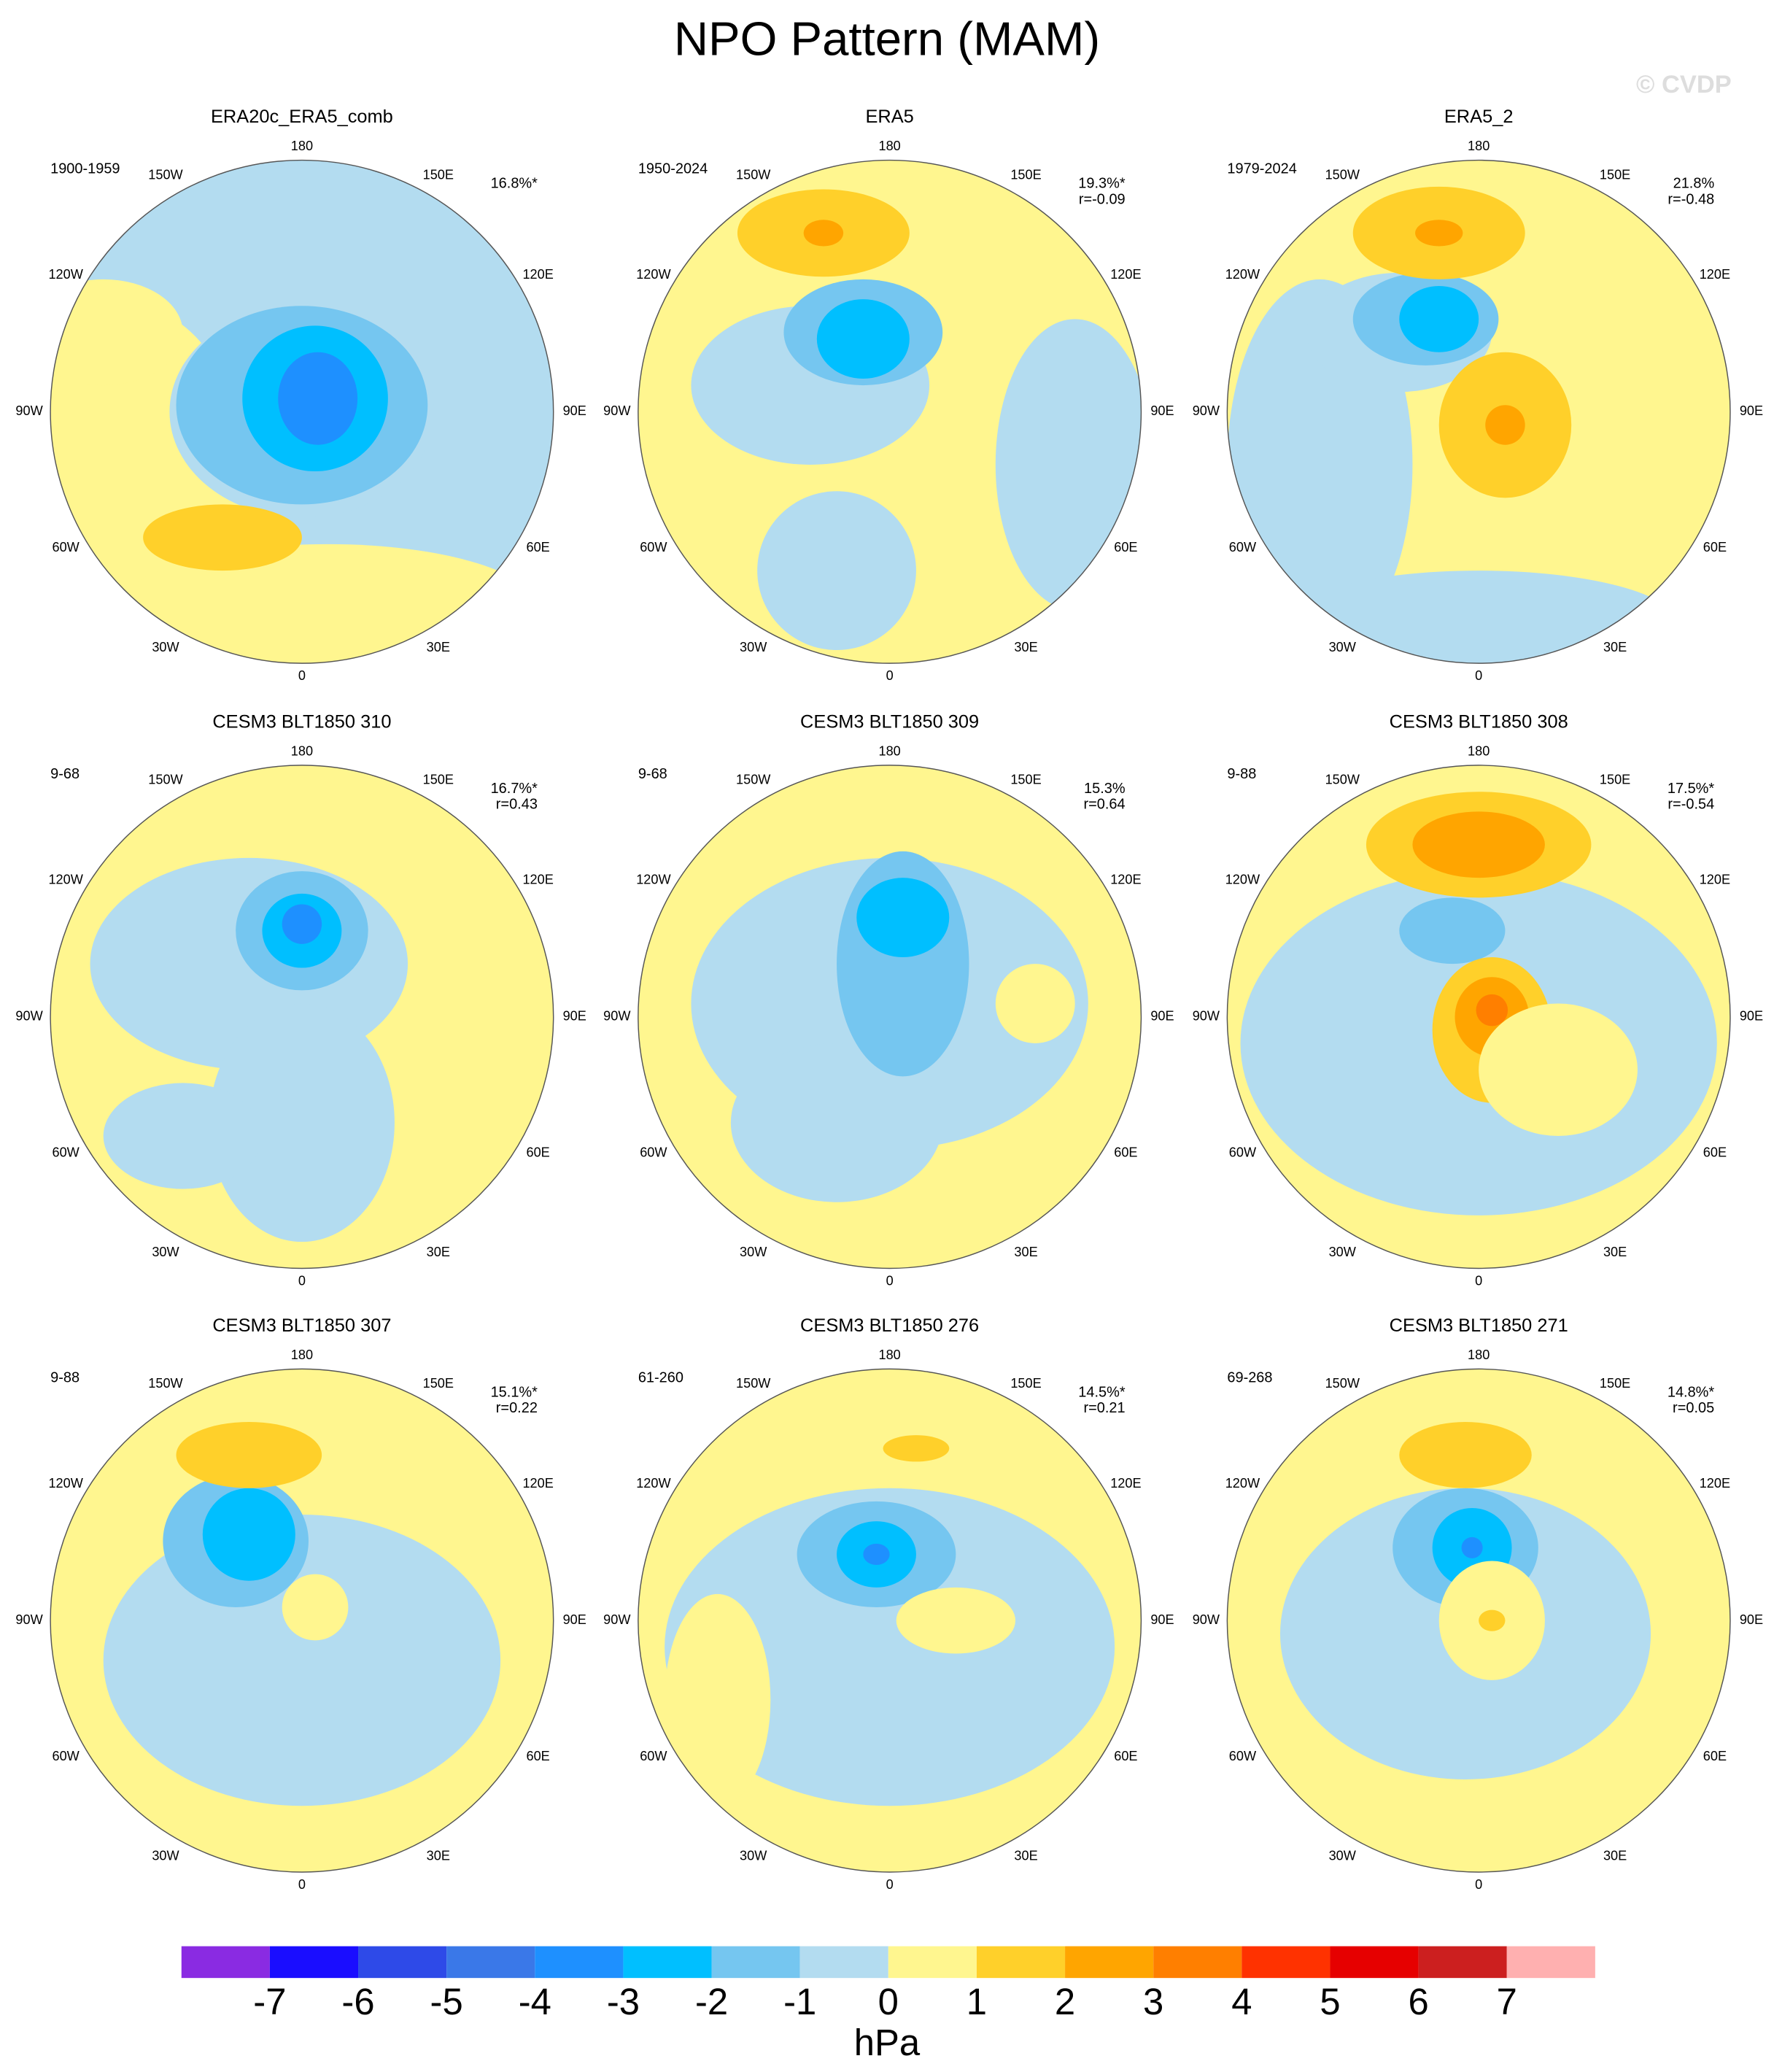  What do you see at coordinates (1418, 2001) in the screenshot?
I see `colorbar-label: 6` at bounding box center [1418, 2001].